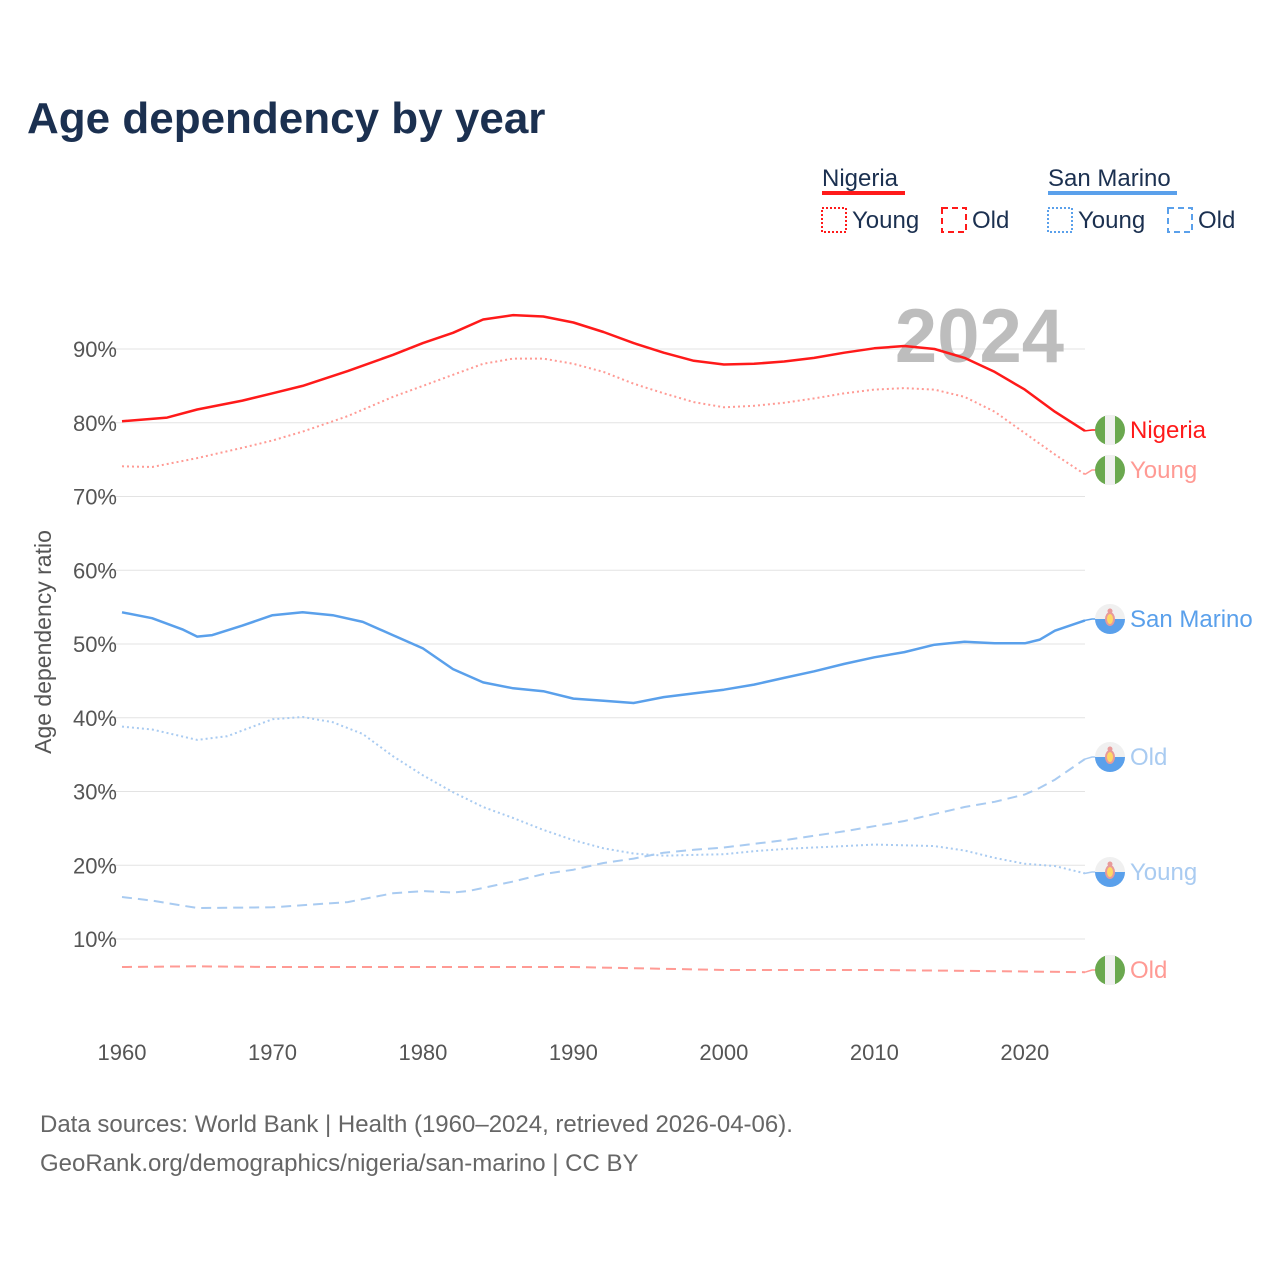  I want to click on y-tick-label: 80%, so click(95, 423).